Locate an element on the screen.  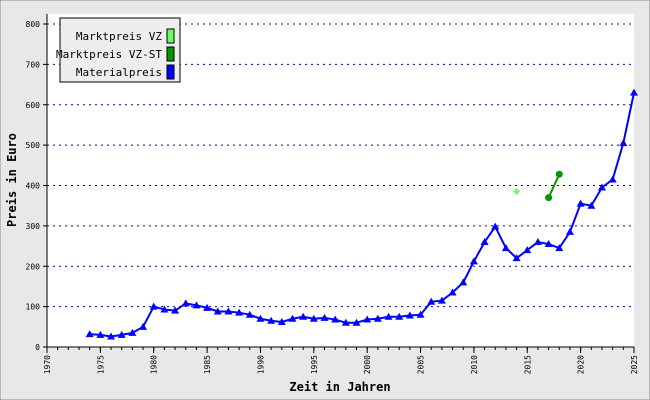
legend-box is located at coordinates (120, 50).